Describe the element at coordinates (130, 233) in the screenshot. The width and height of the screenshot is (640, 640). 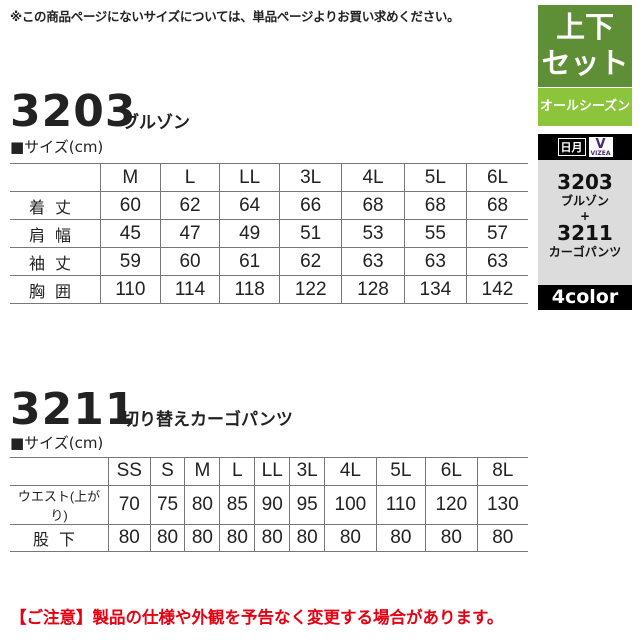
I see `cell-value: 45` at that location.